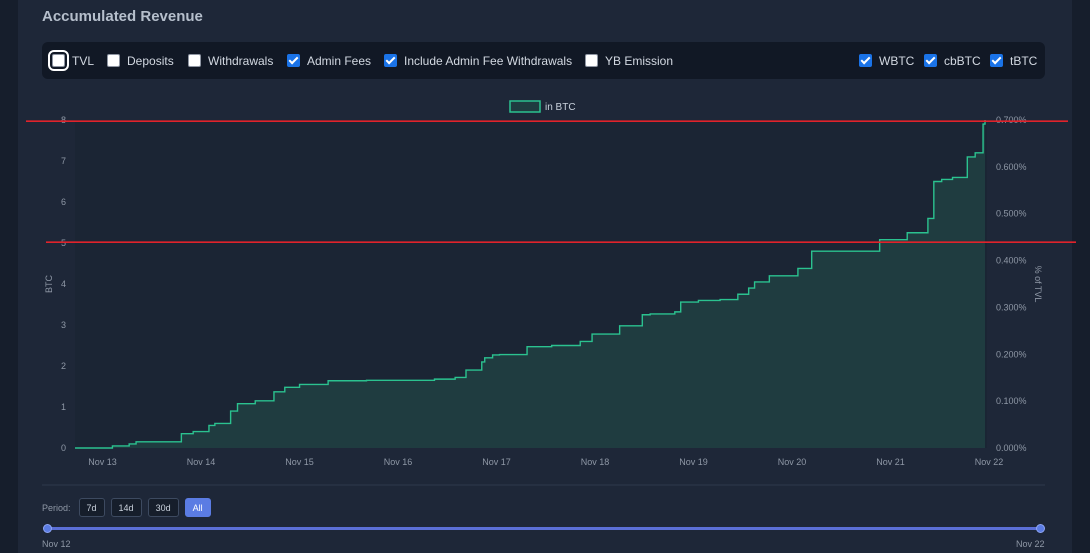 The image size is (1090, 553). What do you see at coordinates (525, 106) in the screenshot?
I see `legend-swatch` at bounding box center [525, 106].